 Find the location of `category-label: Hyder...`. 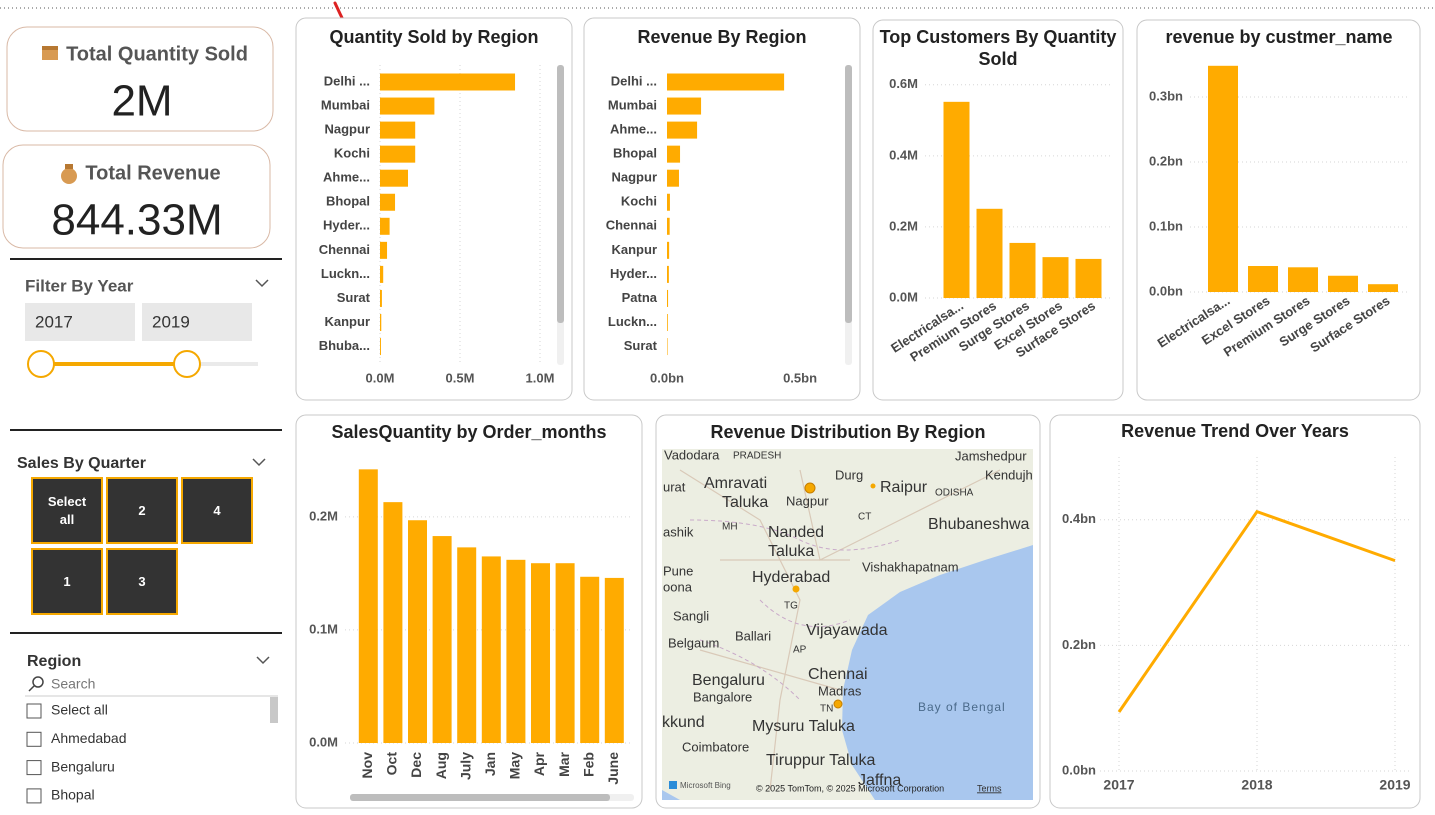

category-label: Hyder... is located at coordinates (346, 225).